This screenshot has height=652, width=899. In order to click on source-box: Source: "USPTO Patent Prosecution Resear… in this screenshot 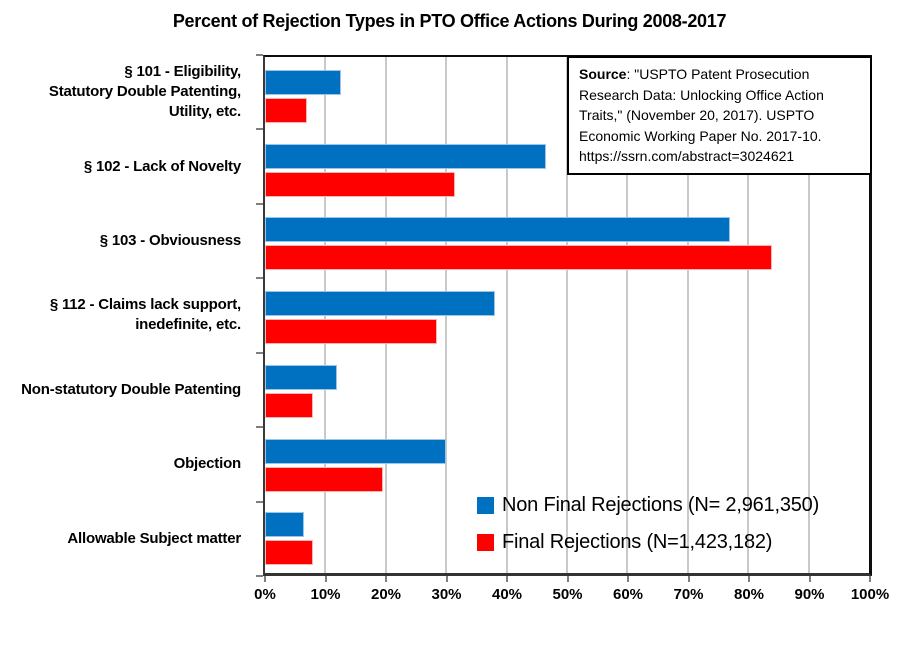, I will do `click(719, 115)`.